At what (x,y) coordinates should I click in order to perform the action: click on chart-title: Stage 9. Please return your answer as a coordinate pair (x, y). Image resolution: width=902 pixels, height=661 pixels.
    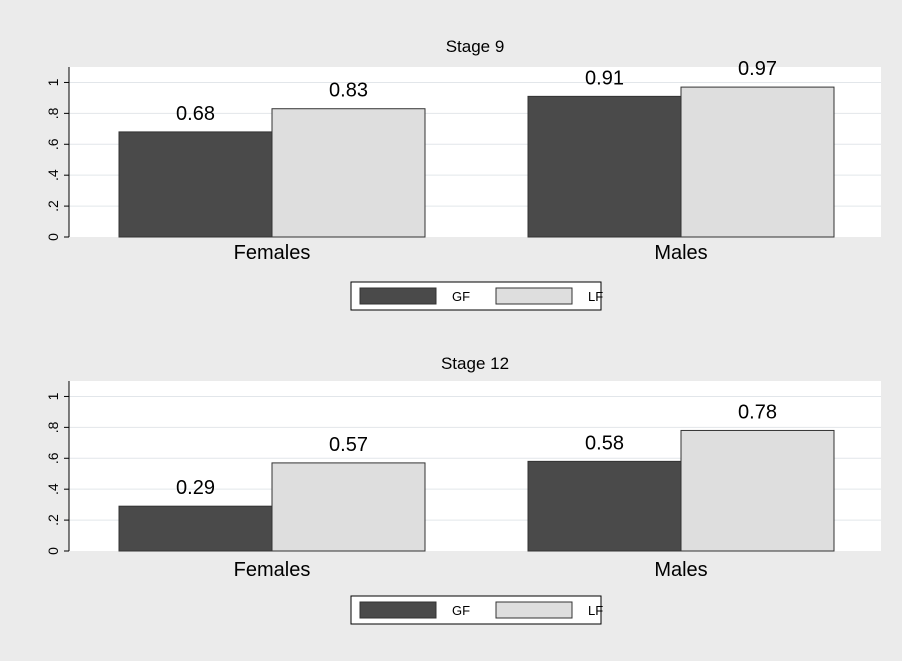
    Looking at the image, I should click on (475, 46).